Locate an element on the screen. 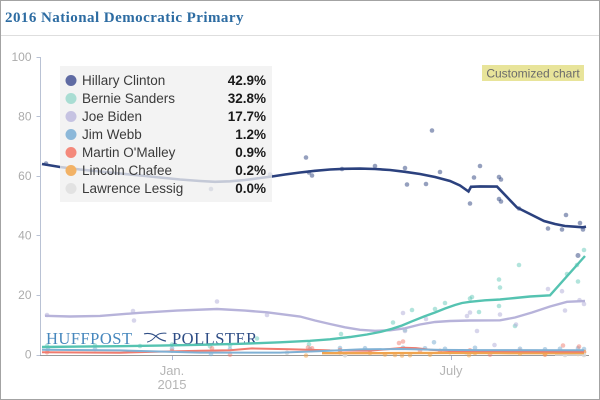  svg-text: 2015 is located at coordinates (172, 384).